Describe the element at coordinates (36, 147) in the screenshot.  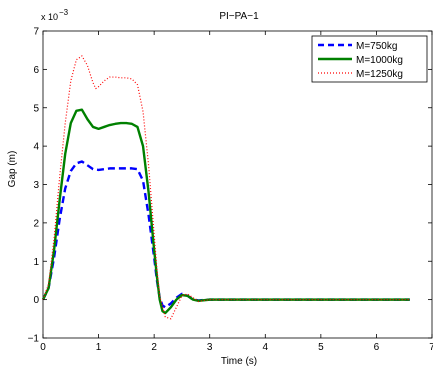
I see `y-tick-label: 4` at that location.